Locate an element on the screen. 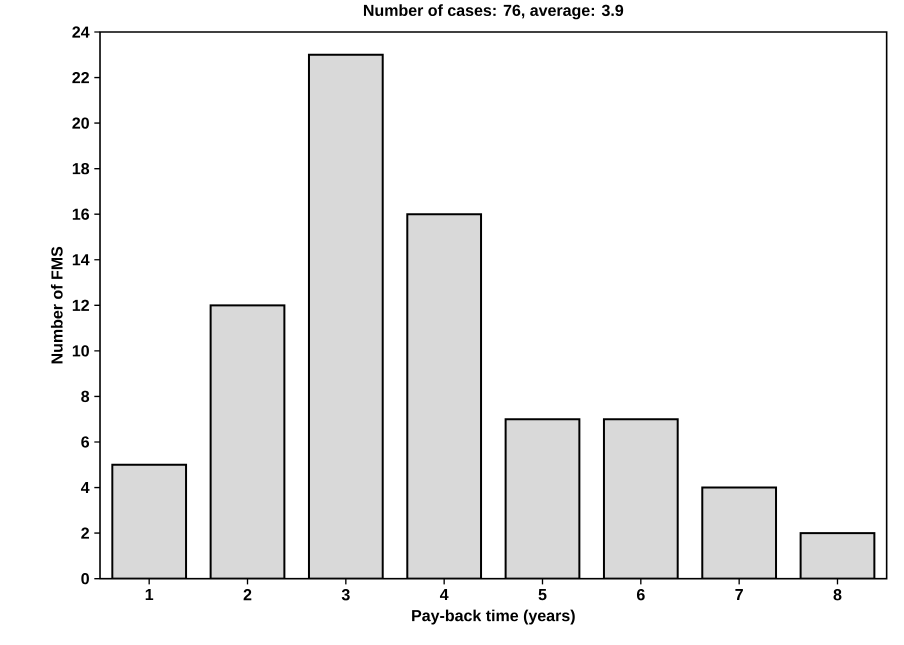 The image size is (904, 645). y-tick-label: 6 is located at coordinates (85, 442).